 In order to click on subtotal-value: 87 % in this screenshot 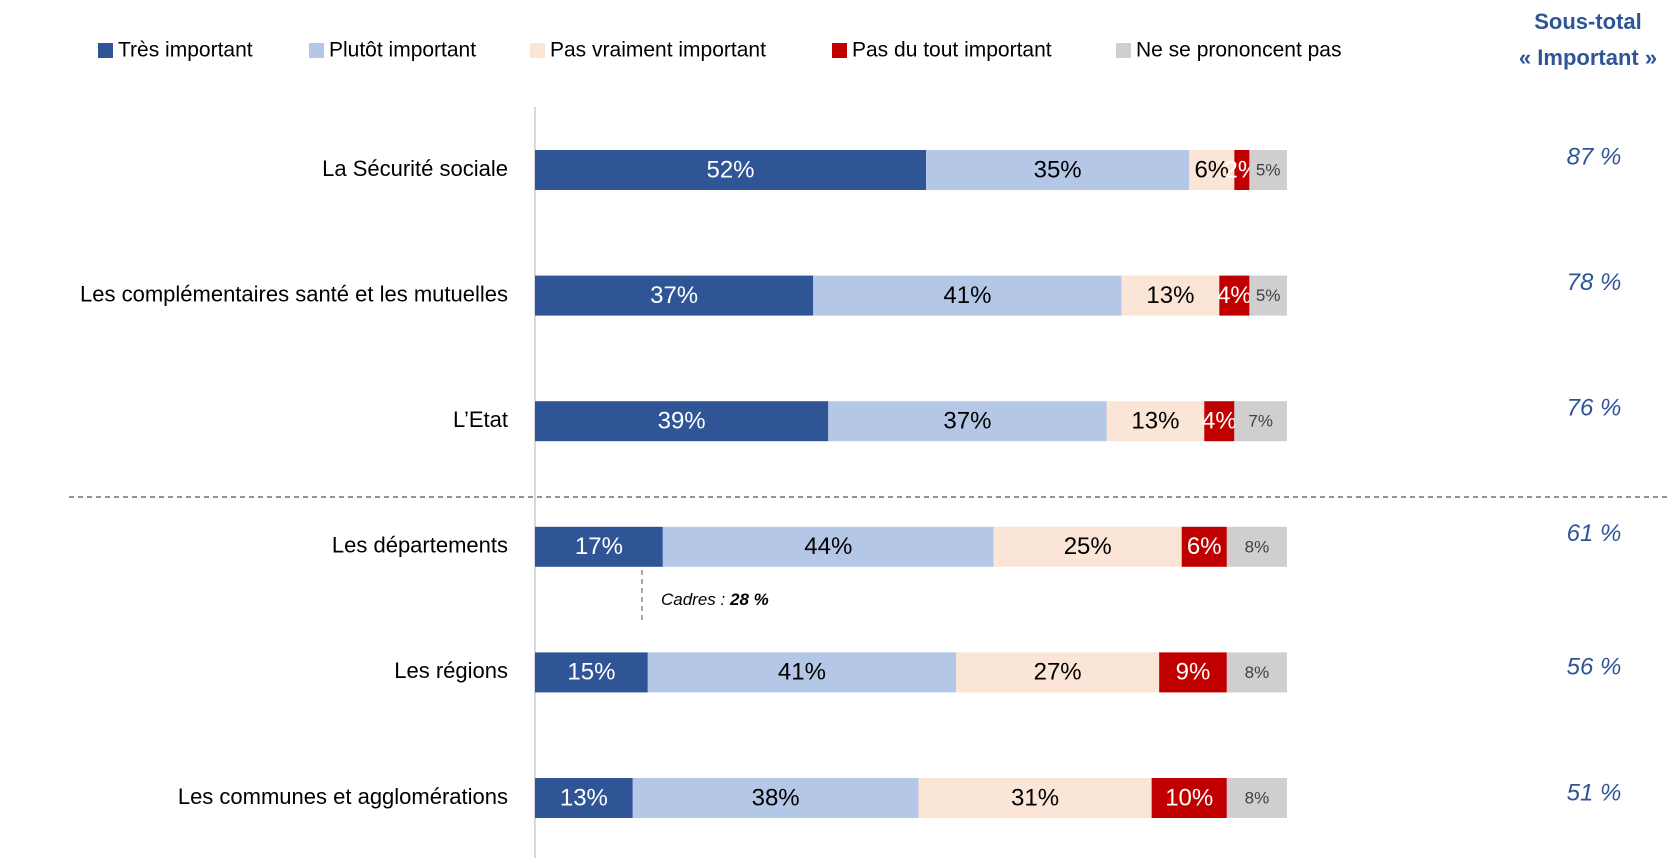, I will do `click(1594, 156)`.